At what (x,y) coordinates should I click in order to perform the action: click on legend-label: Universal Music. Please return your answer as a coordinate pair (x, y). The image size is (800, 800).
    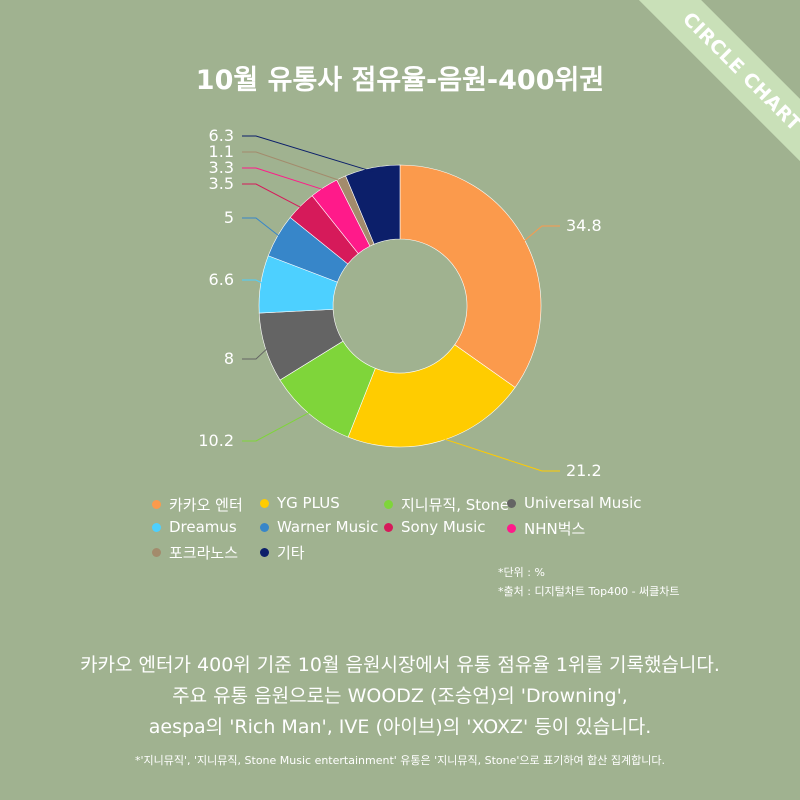
    Looking at the image, I should click on (583, 503).